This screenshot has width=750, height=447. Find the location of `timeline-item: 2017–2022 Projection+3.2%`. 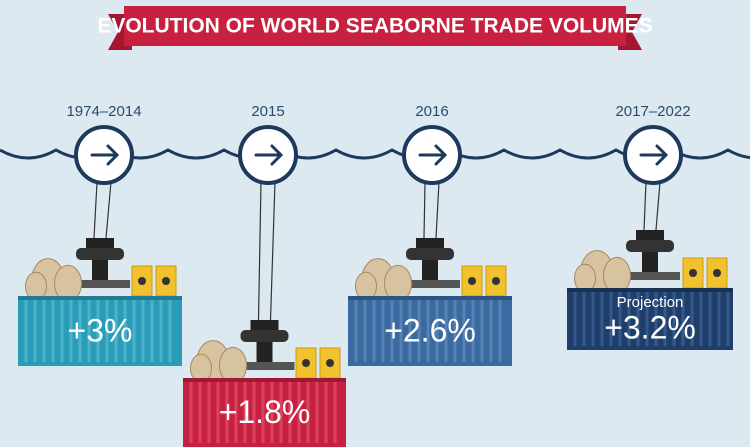

timeline-item: 2017–2022 Projection+3.2% is located at coordinates (650, 226).